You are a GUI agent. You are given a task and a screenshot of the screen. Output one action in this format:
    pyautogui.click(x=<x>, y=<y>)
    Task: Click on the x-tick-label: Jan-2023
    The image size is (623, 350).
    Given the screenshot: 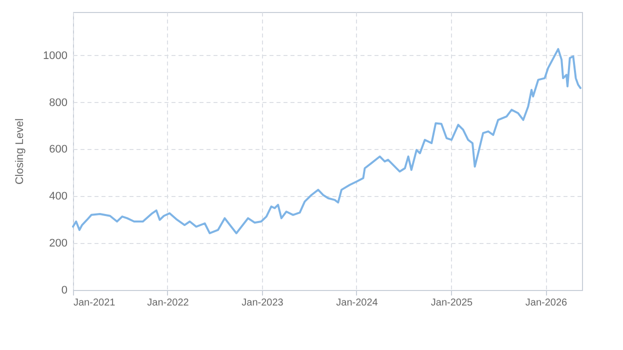 What is the action you would take?
    pyautogui.click(x=263, y=303)
    